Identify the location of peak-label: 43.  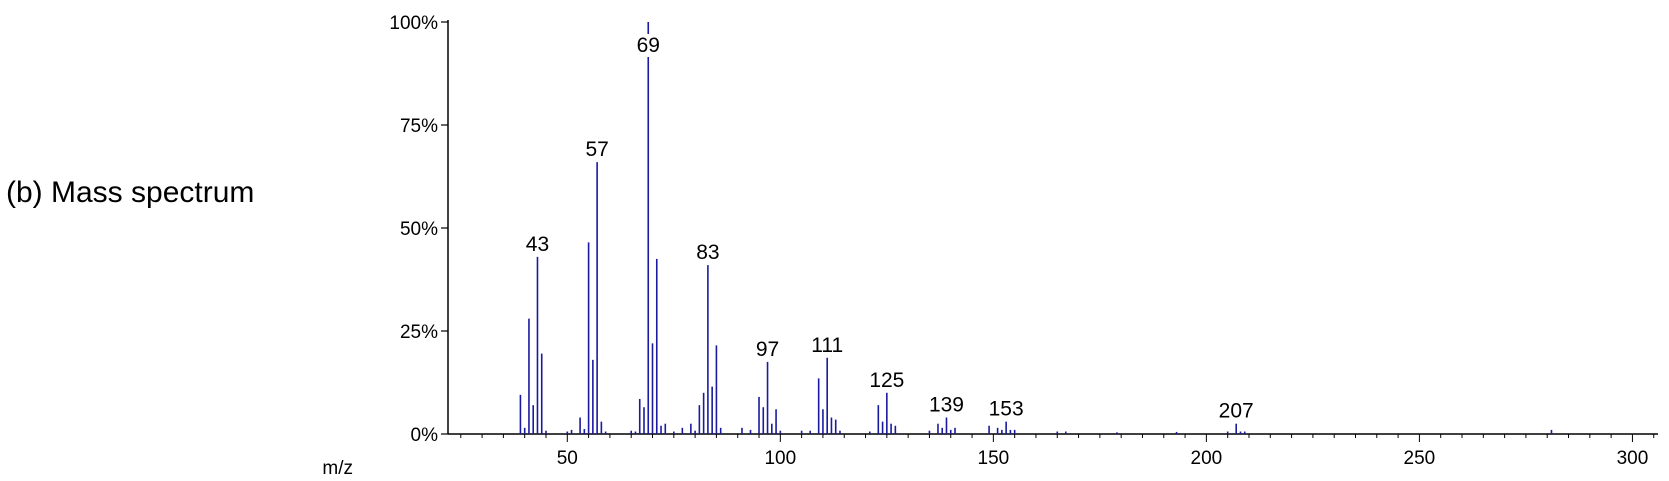
(537, 244).